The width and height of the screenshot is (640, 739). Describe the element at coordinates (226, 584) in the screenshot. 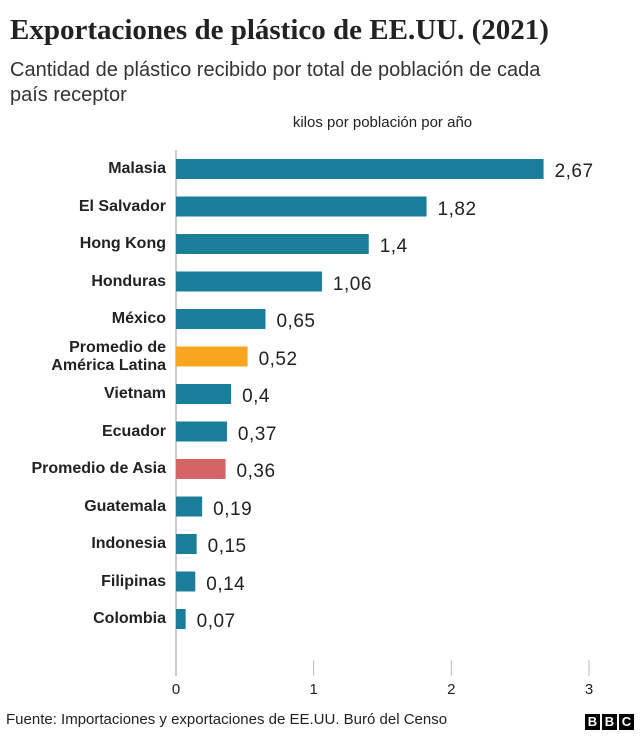

I see `value-label: 0,14` at that location.